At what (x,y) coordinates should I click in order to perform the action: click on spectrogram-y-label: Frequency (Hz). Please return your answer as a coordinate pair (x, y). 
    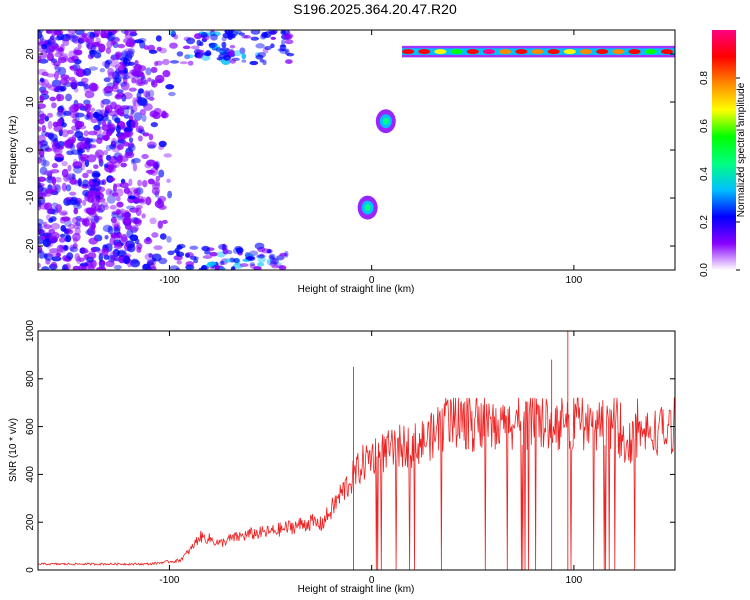
    Looking at the image, I should click on (13, 150).